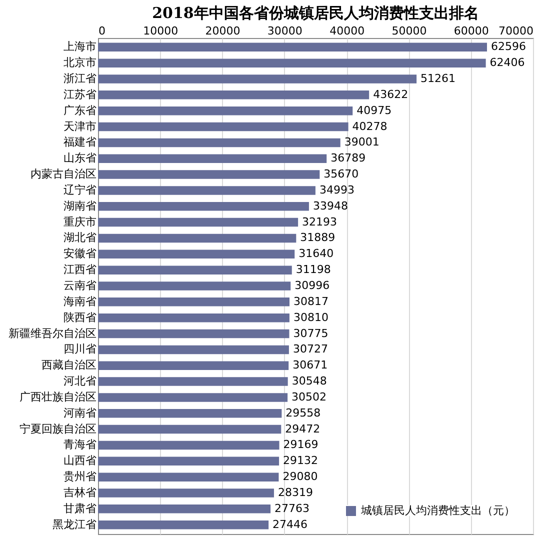 Image resolution: width=545 pixels, height=540 pixels. What do you see at coordinates (80, 189) in the screenshot?
I see `y-tick-label: 辽宁省` at bounding box center [80, 189].